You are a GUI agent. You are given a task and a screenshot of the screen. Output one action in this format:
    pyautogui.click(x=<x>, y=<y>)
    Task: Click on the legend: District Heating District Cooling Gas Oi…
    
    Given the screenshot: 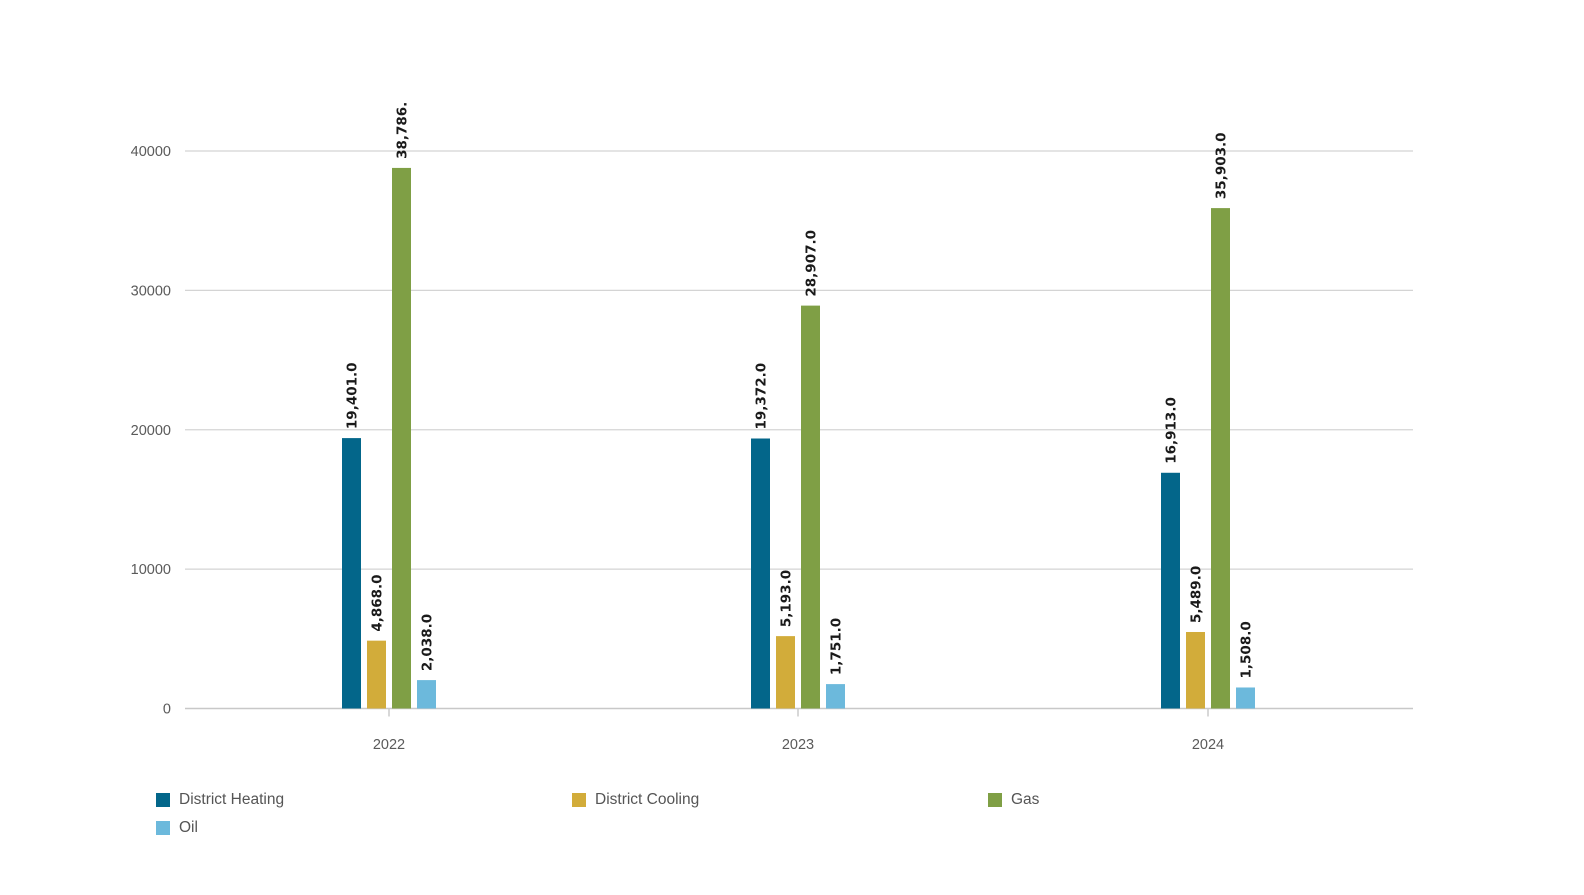 What is the action you would take?
    pyautogui.click(x=781, y=814)
    